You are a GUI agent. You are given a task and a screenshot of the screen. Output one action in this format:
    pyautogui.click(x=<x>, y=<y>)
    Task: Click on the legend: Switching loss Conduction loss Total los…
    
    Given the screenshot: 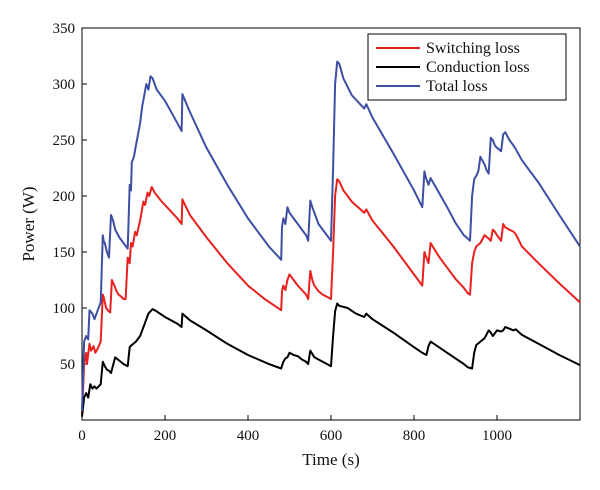 What is the action you would take?
    pyautogui.click(x=467, y=67)
    